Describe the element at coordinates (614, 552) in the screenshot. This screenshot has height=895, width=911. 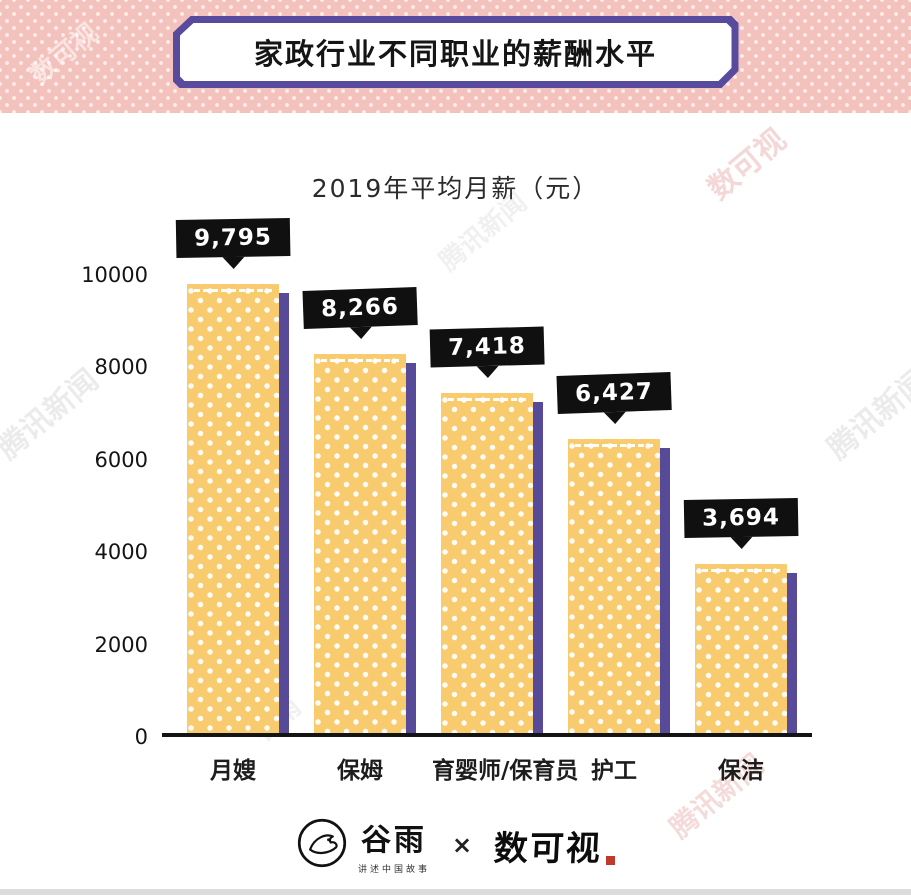
I see `bar: 6,427` at that location.